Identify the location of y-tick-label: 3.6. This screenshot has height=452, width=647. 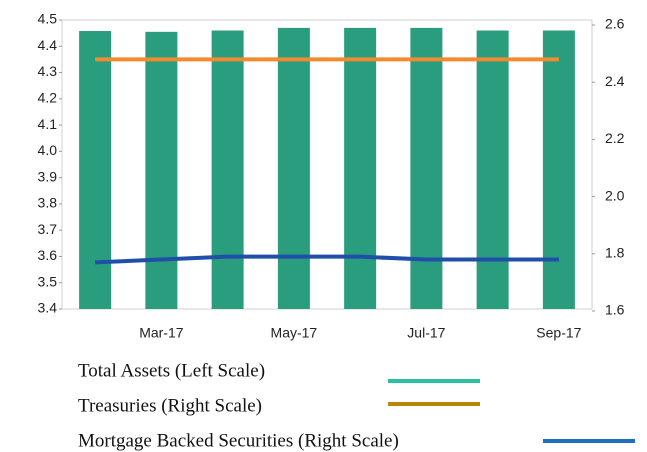
(48, 255).